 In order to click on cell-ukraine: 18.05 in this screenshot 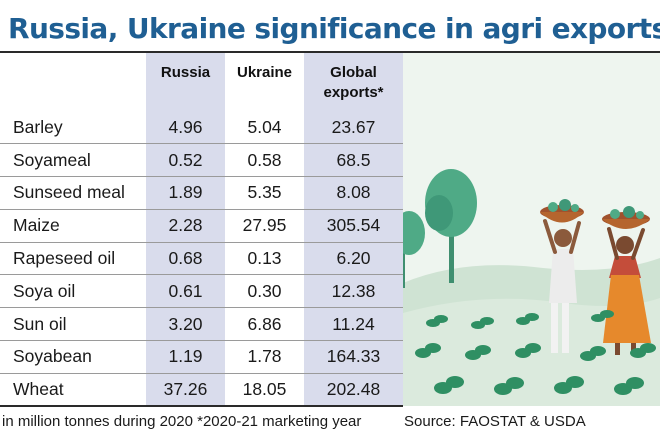, I will do `click(264, 390)`.